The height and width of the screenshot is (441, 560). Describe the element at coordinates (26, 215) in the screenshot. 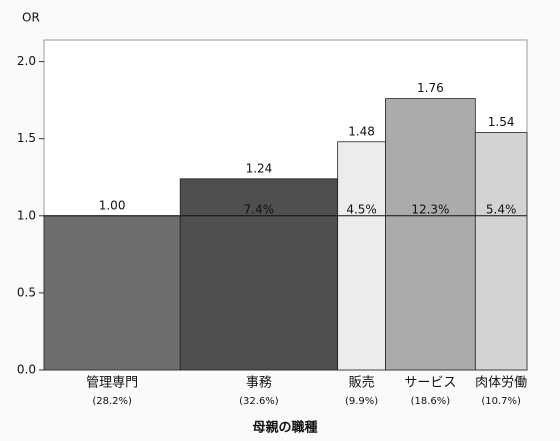

I see `y-tick-label: 1.0` at that location.